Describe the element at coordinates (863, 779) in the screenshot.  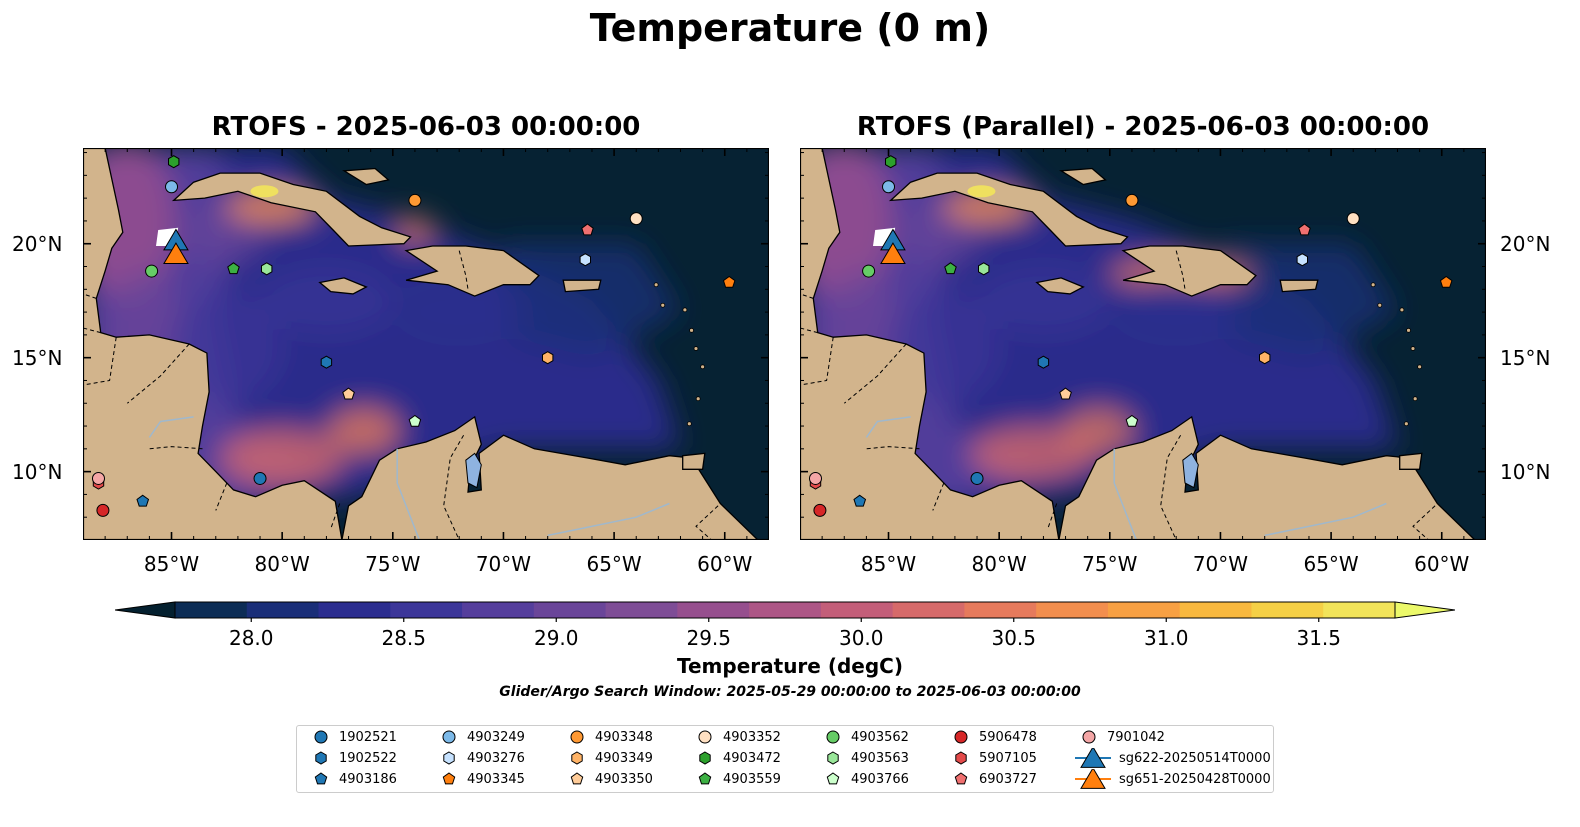
I see `legend-item-4903766: 4903766` at that location.